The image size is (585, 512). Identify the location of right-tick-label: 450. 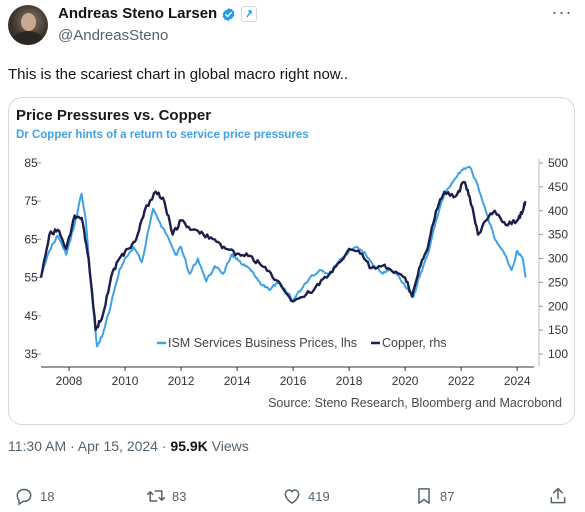
(558, 187).